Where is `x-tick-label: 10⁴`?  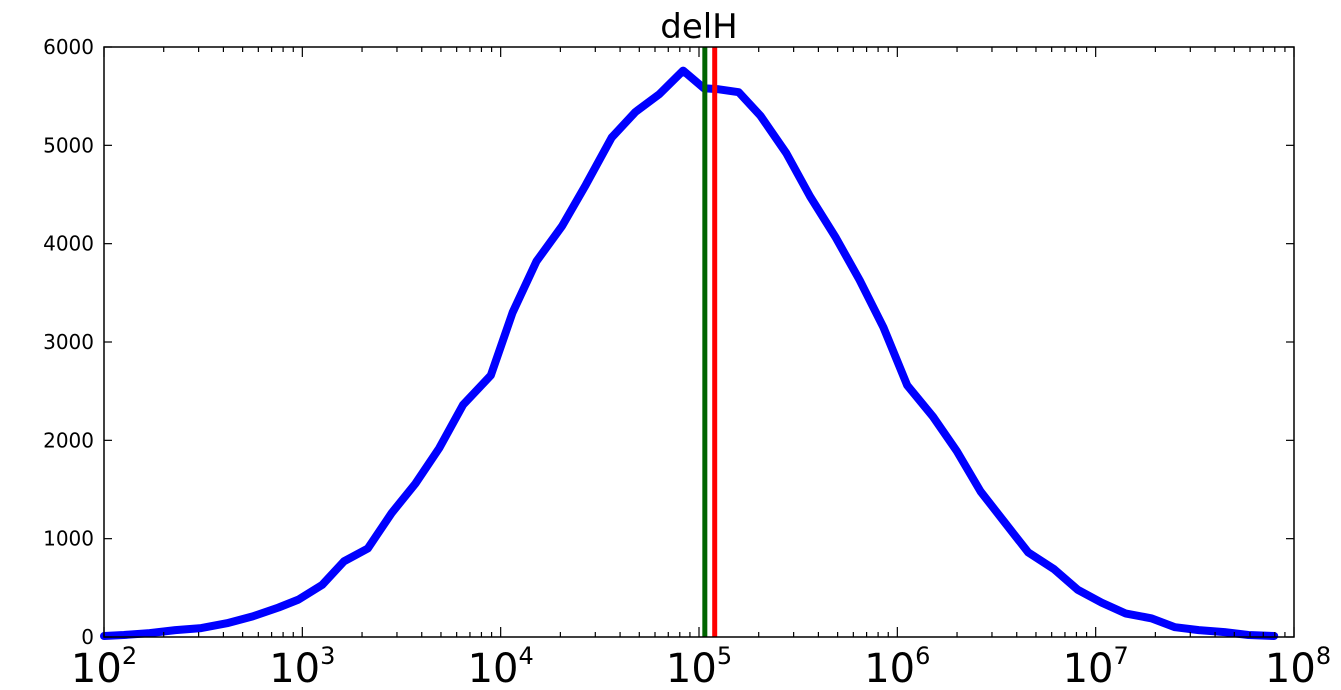 x-tick-label: 10⁴ is located at coordinates (501, 666).